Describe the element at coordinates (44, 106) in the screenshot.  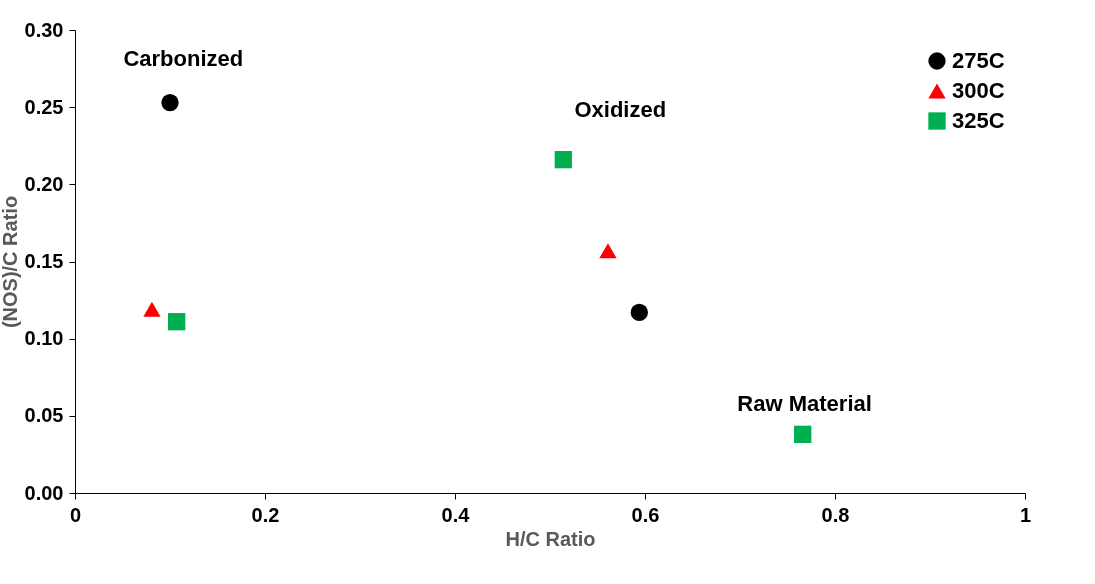
I see `y-tick-label: 0.25` at that location.